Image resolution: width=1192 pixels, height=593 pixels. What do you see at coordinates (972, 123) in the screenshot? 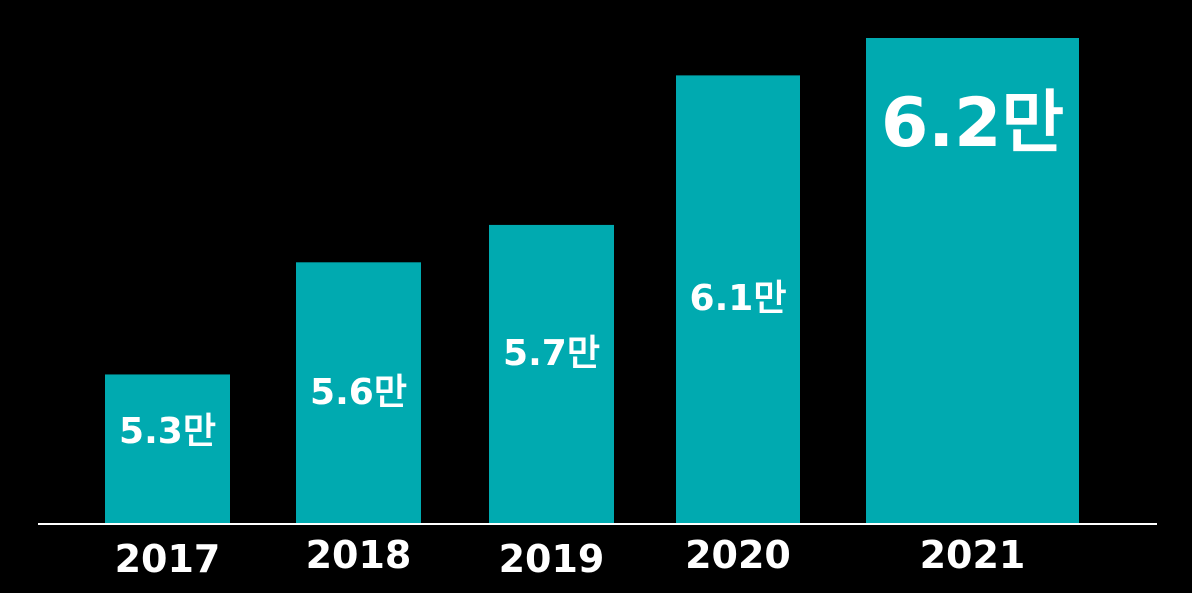
I see `data-label-2021: 6.2만` at bounding box center [972, 123].